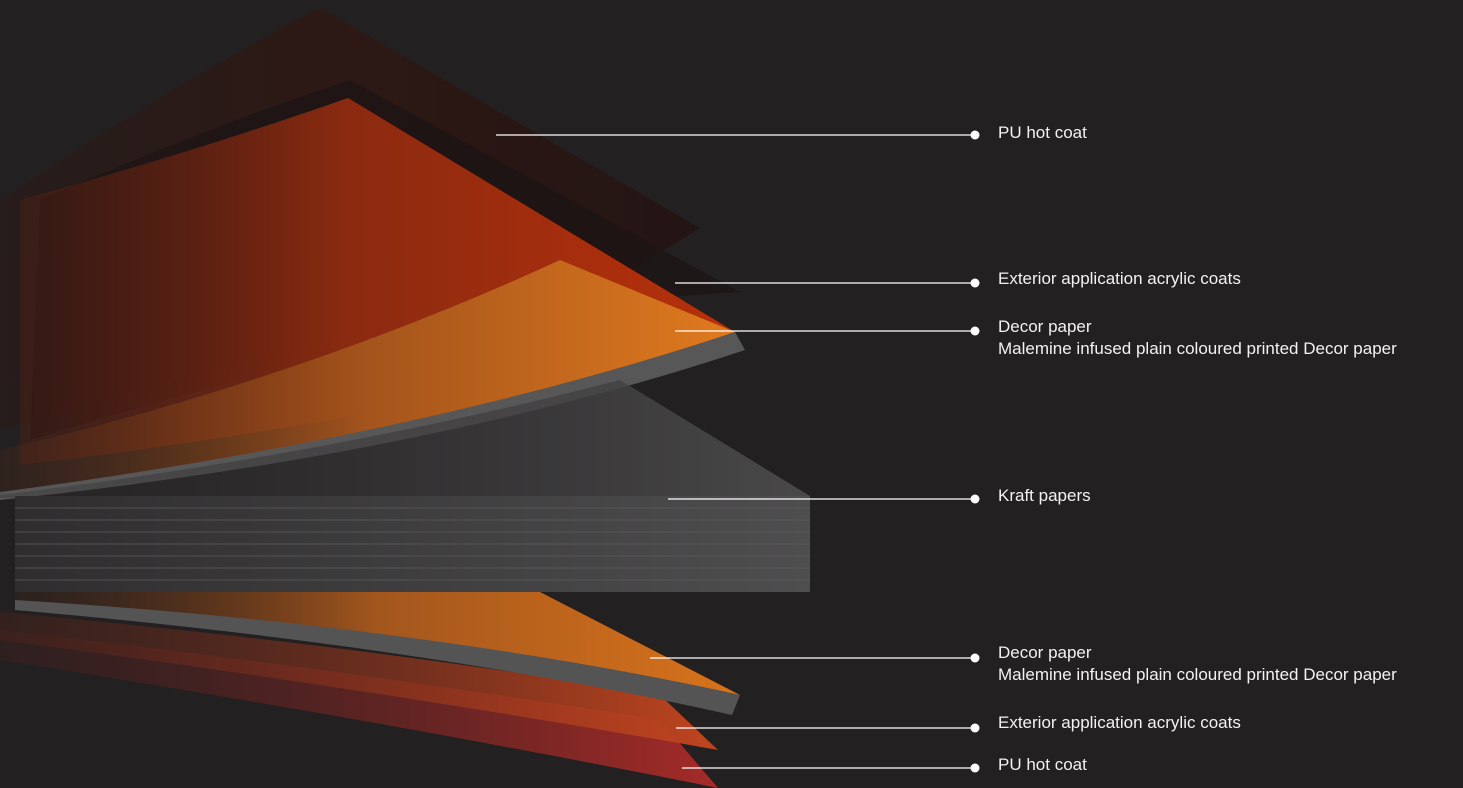 This screenshot has width=1463, height=788. I want to click on leader-line-decor-bottom, so click(815, 658).